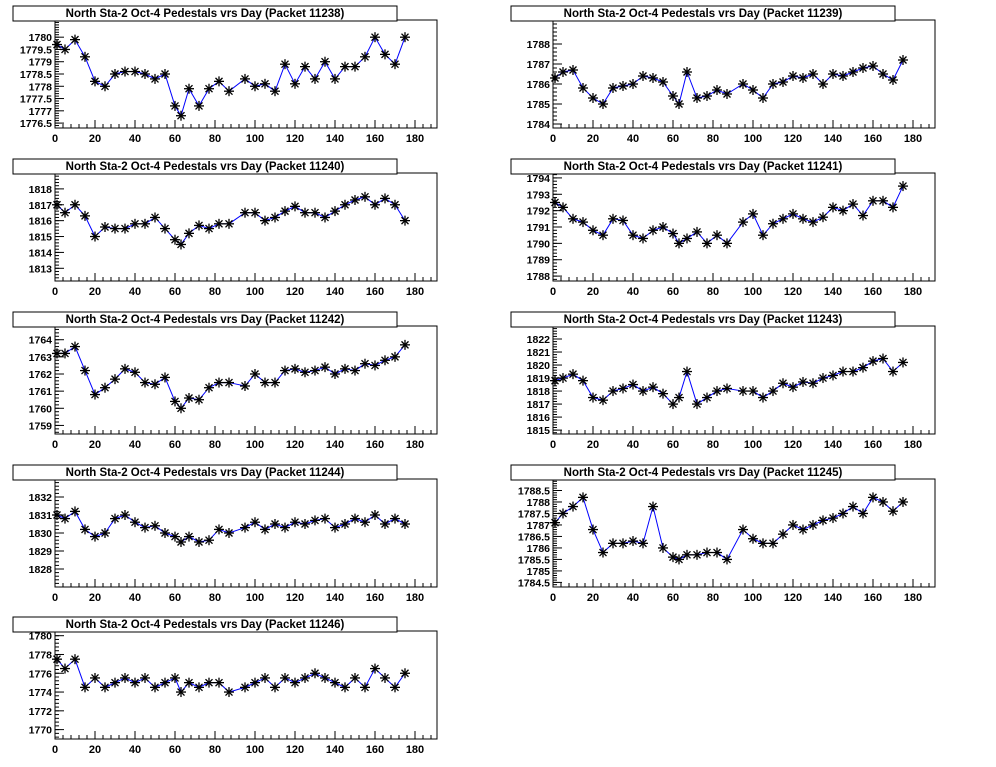 This screenshot has height=767, width=996. Describe the element at coordinates (95, 139) in the screenshot. I see `x-tick-label: 20` at that location.